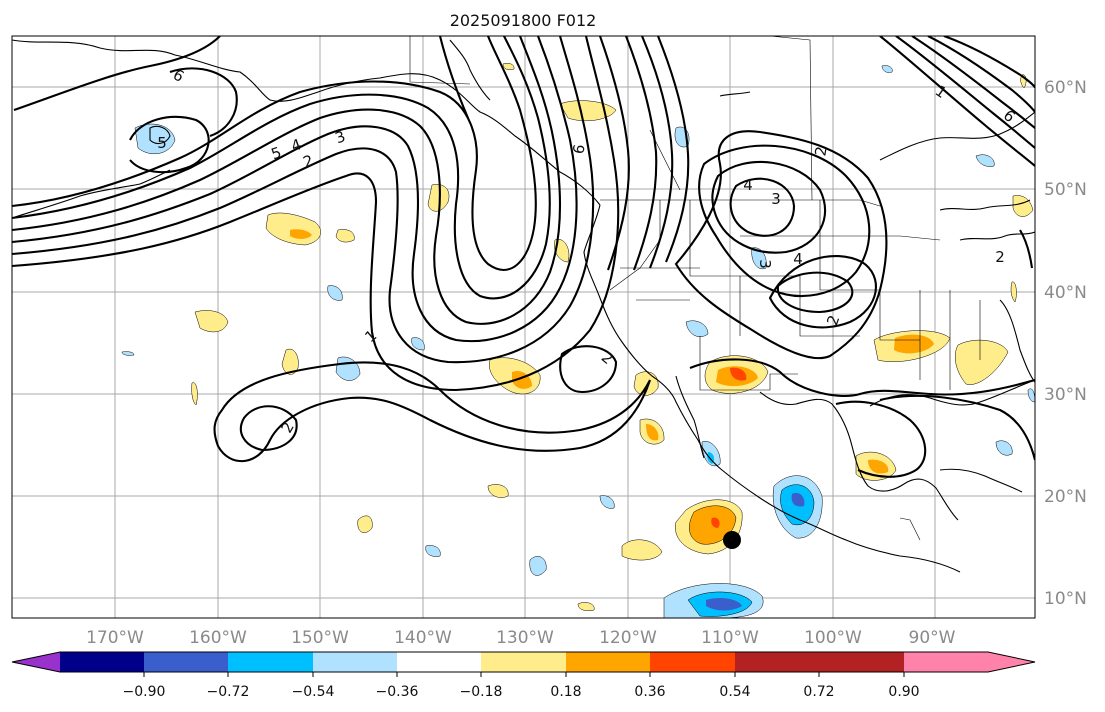 This screenshot has height=712, width=1105. Describe the element at coordinates (162, 143) in the screenshot. I see `contour-label: 5` at that location.